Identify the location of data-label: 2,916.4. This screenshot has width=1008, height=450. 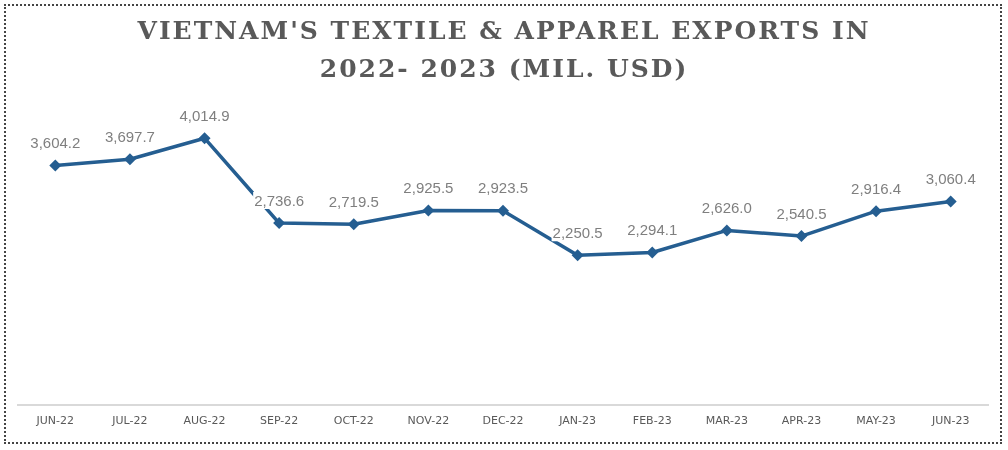
(876, 188).